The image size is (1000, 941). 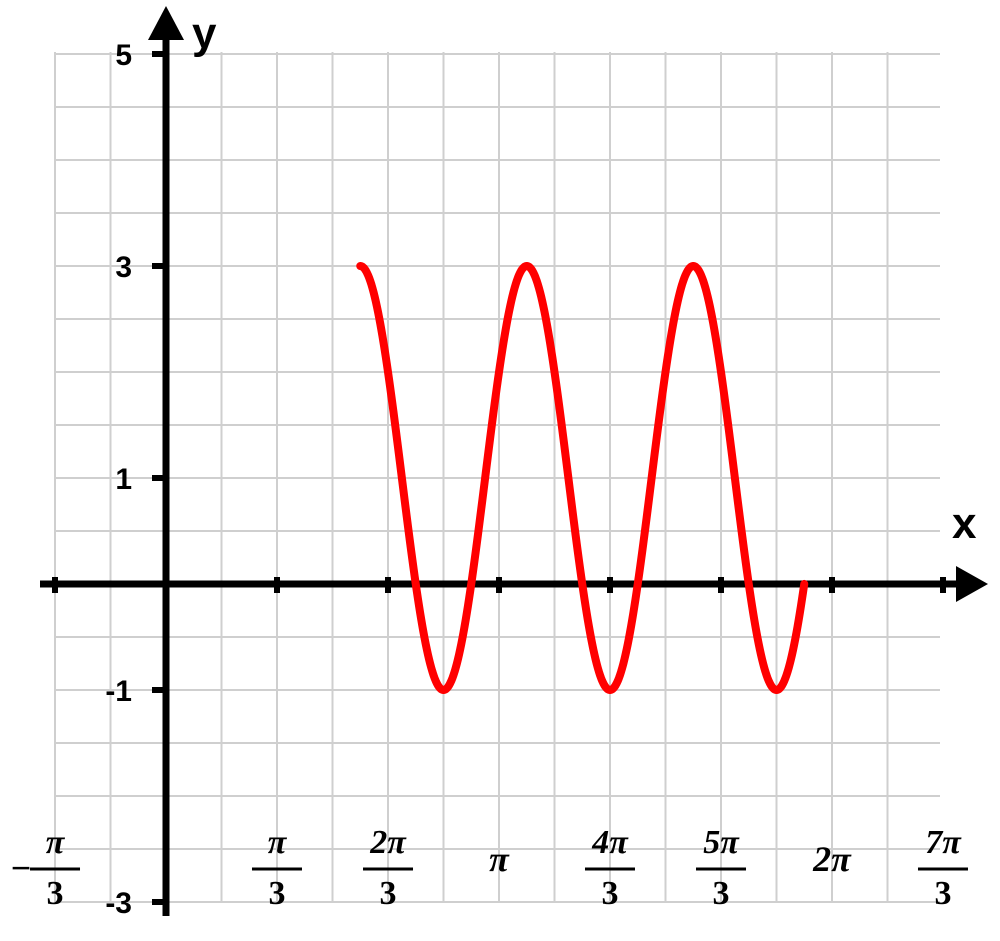 What do you see at coordinates (123, 55) in the screenshot?
I see `y-tick-label: 5` at bounding box center [123, 55].